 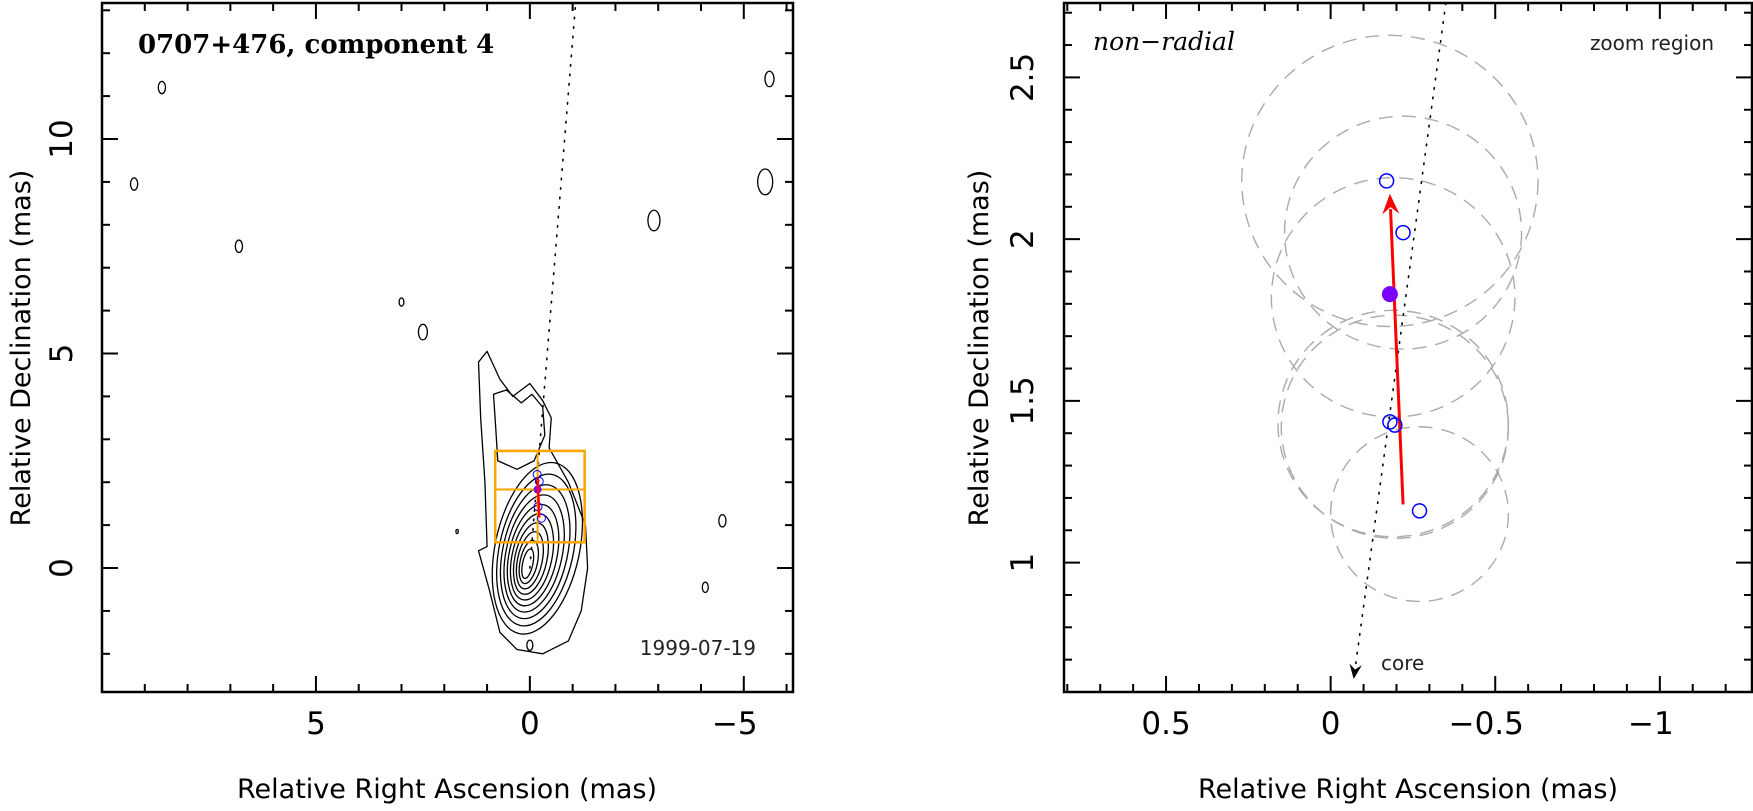 What do you see at coordinates (1164, 41) in the screenshot?
I see `non-radial-label: non−radial` at bounding box center [1164, 41].